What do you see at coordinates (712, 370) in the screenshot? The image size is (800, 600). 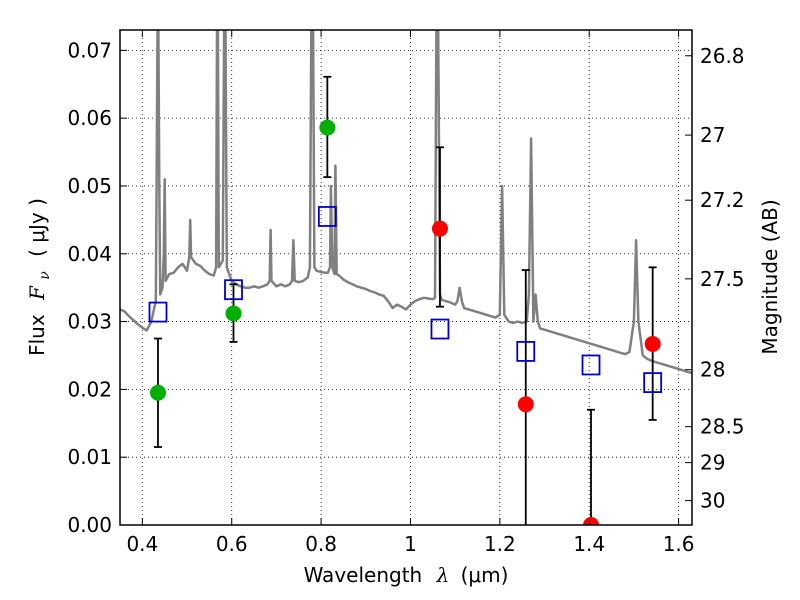 I see `right-tick-label: 28` at bounding box center [712, 370].